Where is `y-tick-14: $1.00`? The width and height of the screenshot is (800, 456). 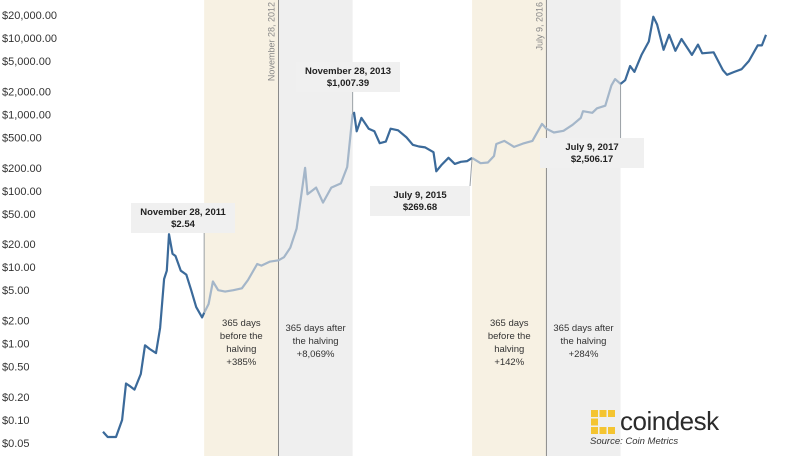 y-tick-14: $1.00 is located at coordinates (16, 345).